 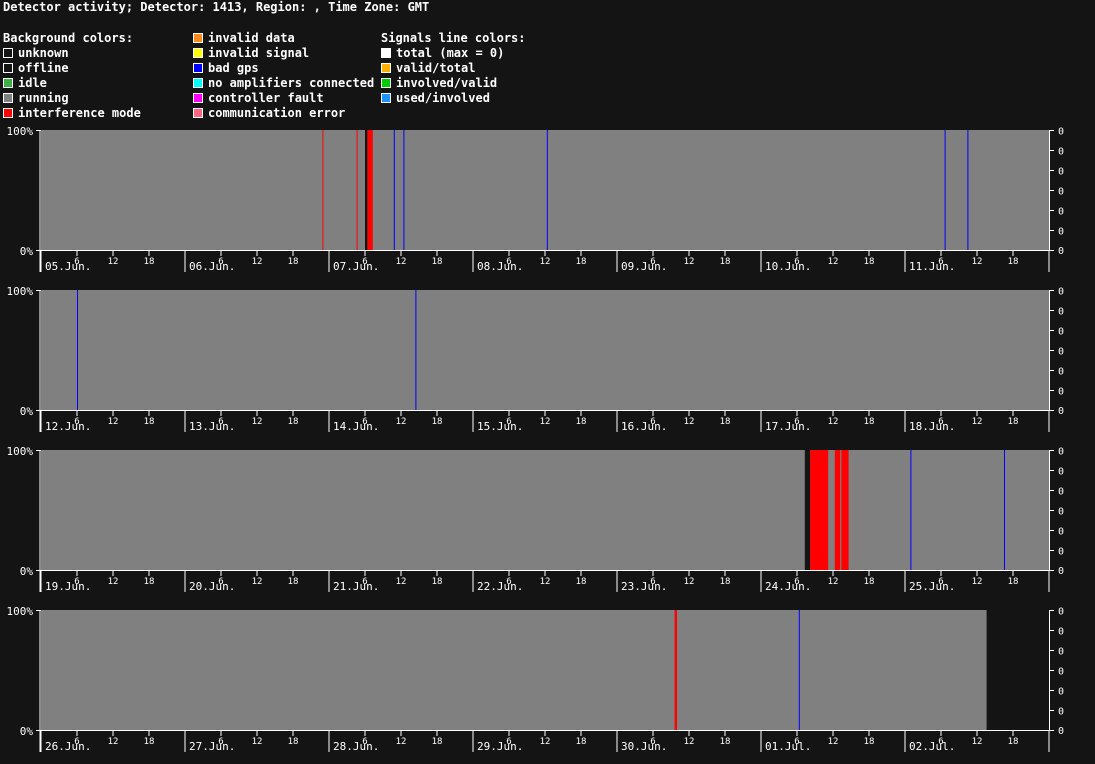 I want to click on day-label: 26.Jun., so click(x=68, y=746).